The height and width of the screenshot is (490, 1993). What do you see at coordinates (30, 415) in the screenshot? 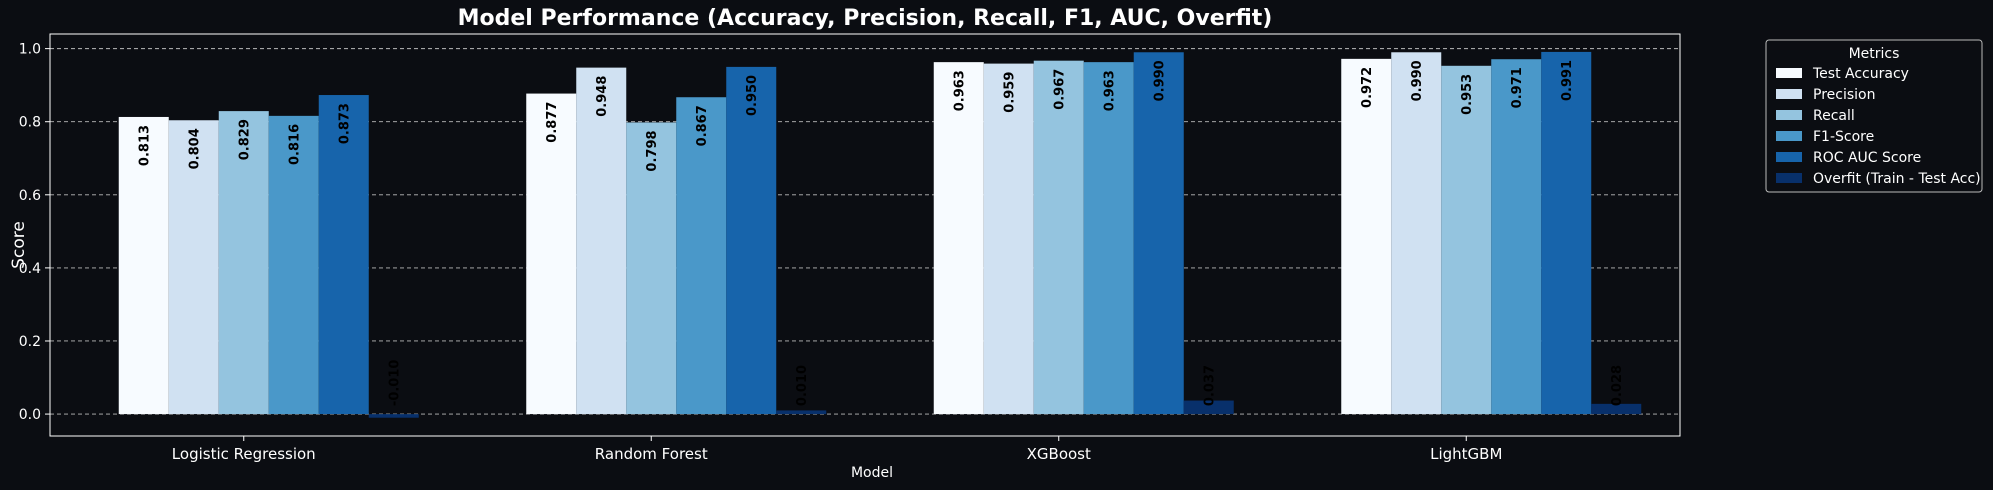
I see `y-tick-label: 0.0` at bounding box center [30, 415].